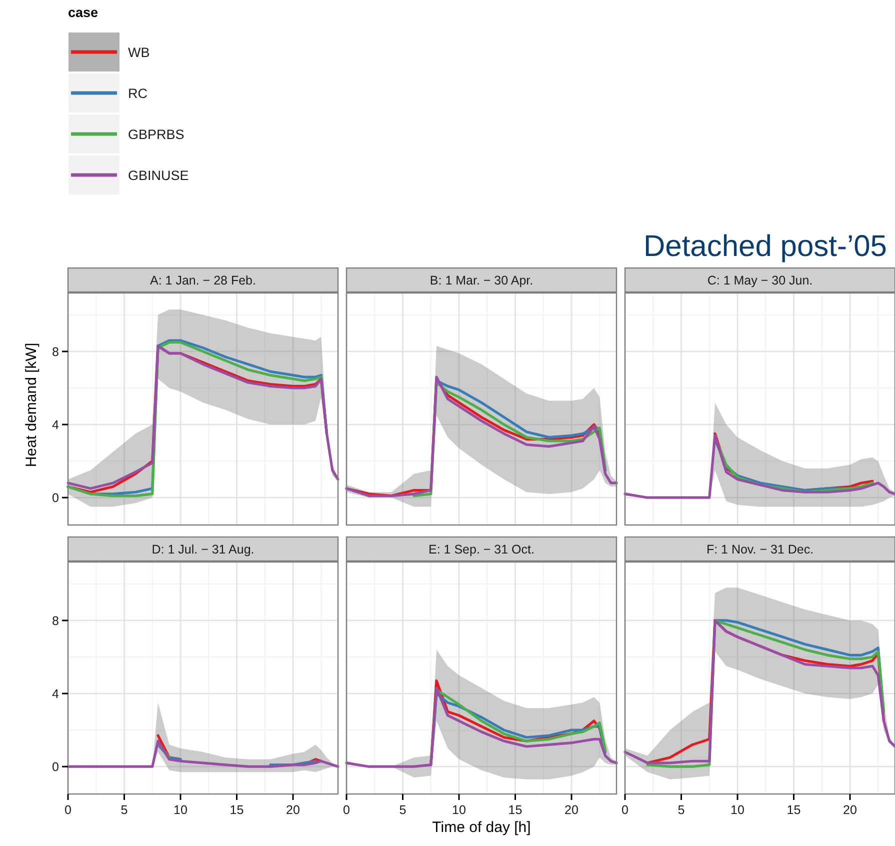  What do you see at coordinates (156, 134) in the screenshot?
I see `legend-label: GBPRBS` at bounding box center [156, 134].